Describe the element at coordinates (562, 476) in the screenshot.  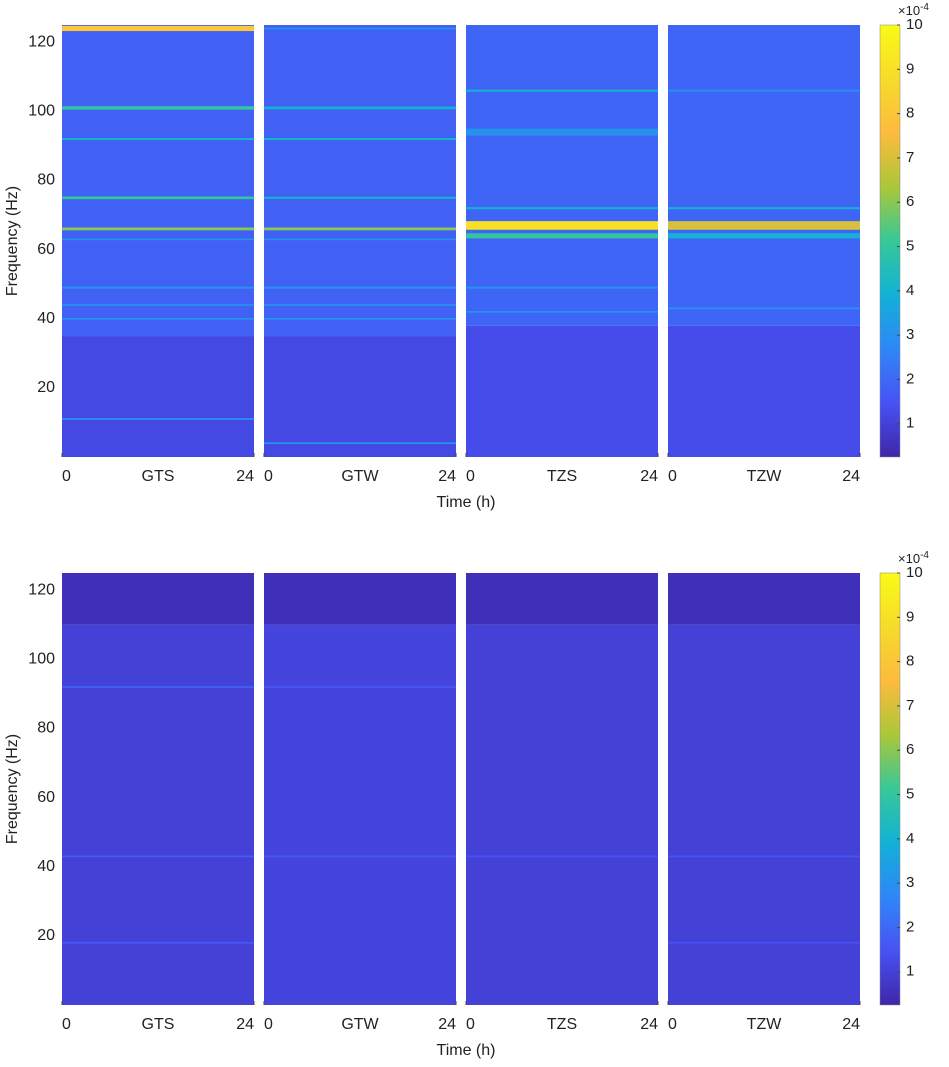
I see `panel-label: TZS` at that location.